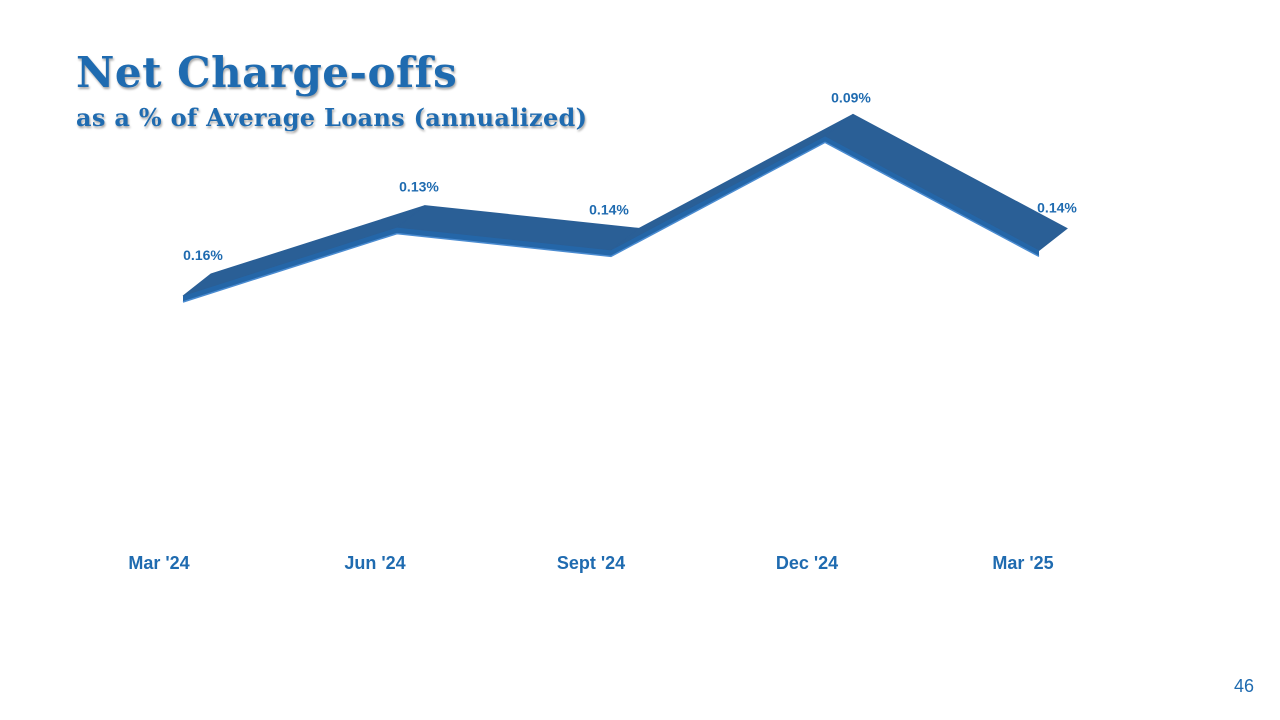  I want to click on category-label: Mar '25, so click(1022, 563).